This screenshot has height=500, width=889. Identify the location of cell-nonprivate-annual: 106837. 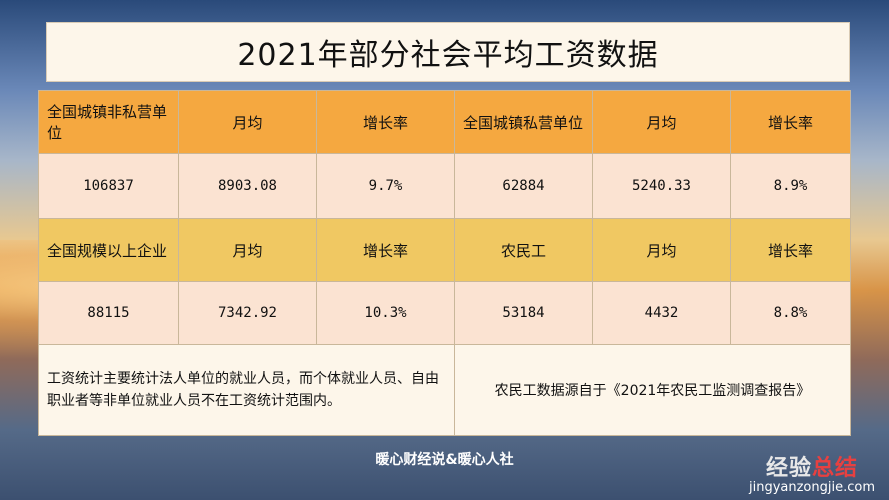
(108, 186).